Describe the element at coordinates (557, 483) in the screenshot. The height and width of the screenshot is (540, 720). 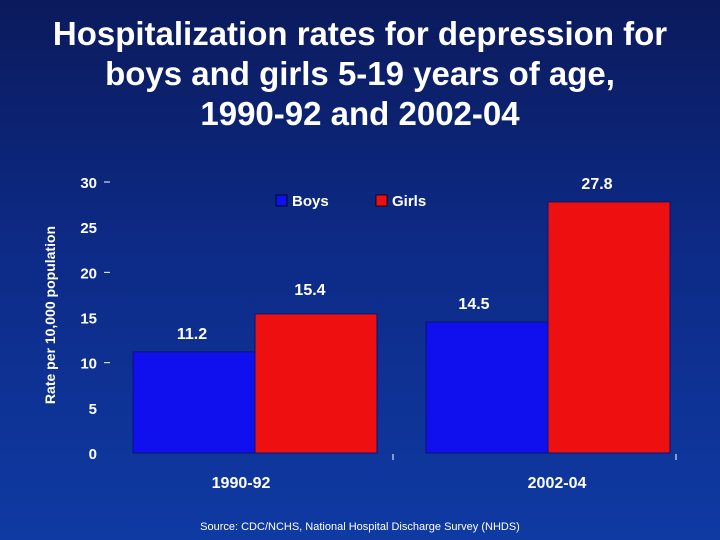
I see `x-tick-label: 2002-04` at that location.